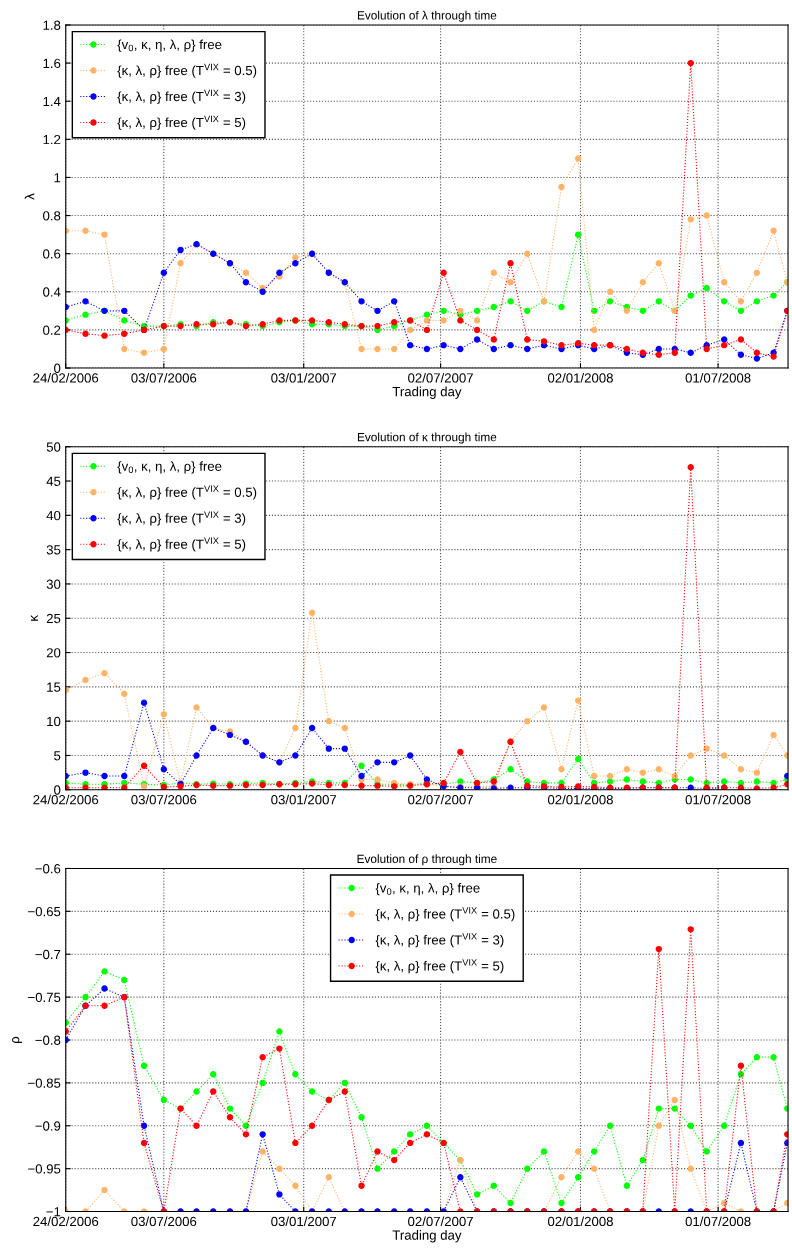 This screenshot has height=1249, width=792. Describe the element at coordinates (52, 63) in the screenshot. I see `y-tick-label: 1.6` at that location.